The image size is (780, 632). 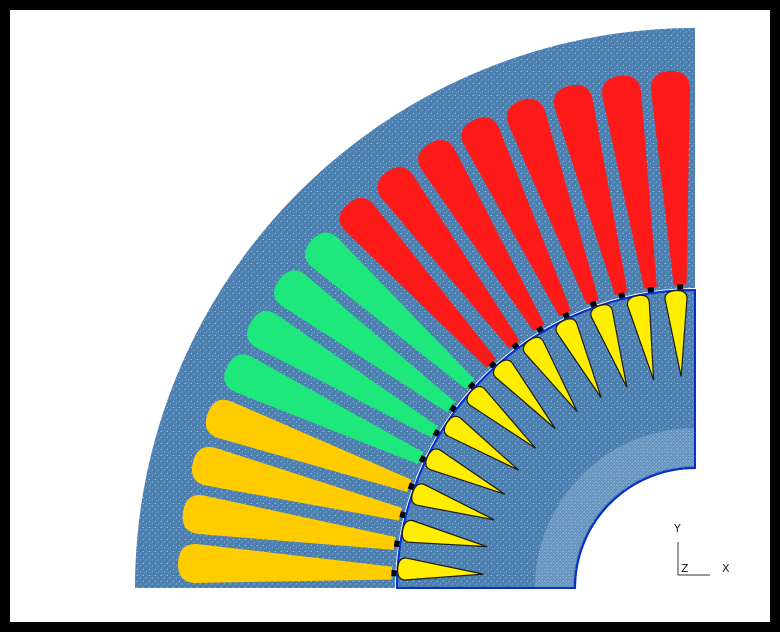 What do you see at coordinates (701, 549) in the screenshot?
I see `axis-triad: Y Z X` at bounding box center [701, 549].